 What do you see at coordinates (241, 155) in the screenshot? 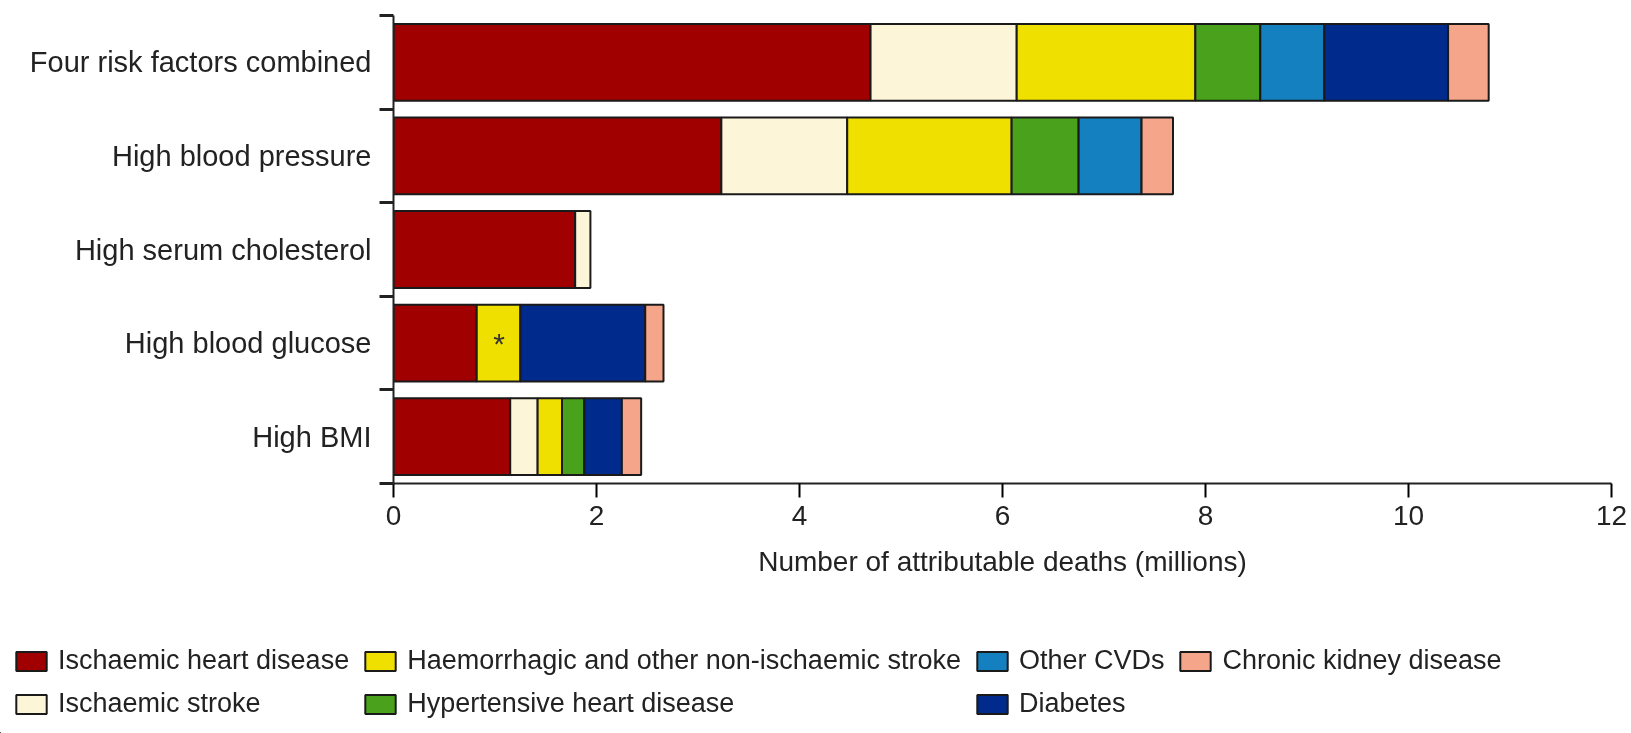
I see `y-tick-label: High blood pressure` at bounding box center [241, 155].